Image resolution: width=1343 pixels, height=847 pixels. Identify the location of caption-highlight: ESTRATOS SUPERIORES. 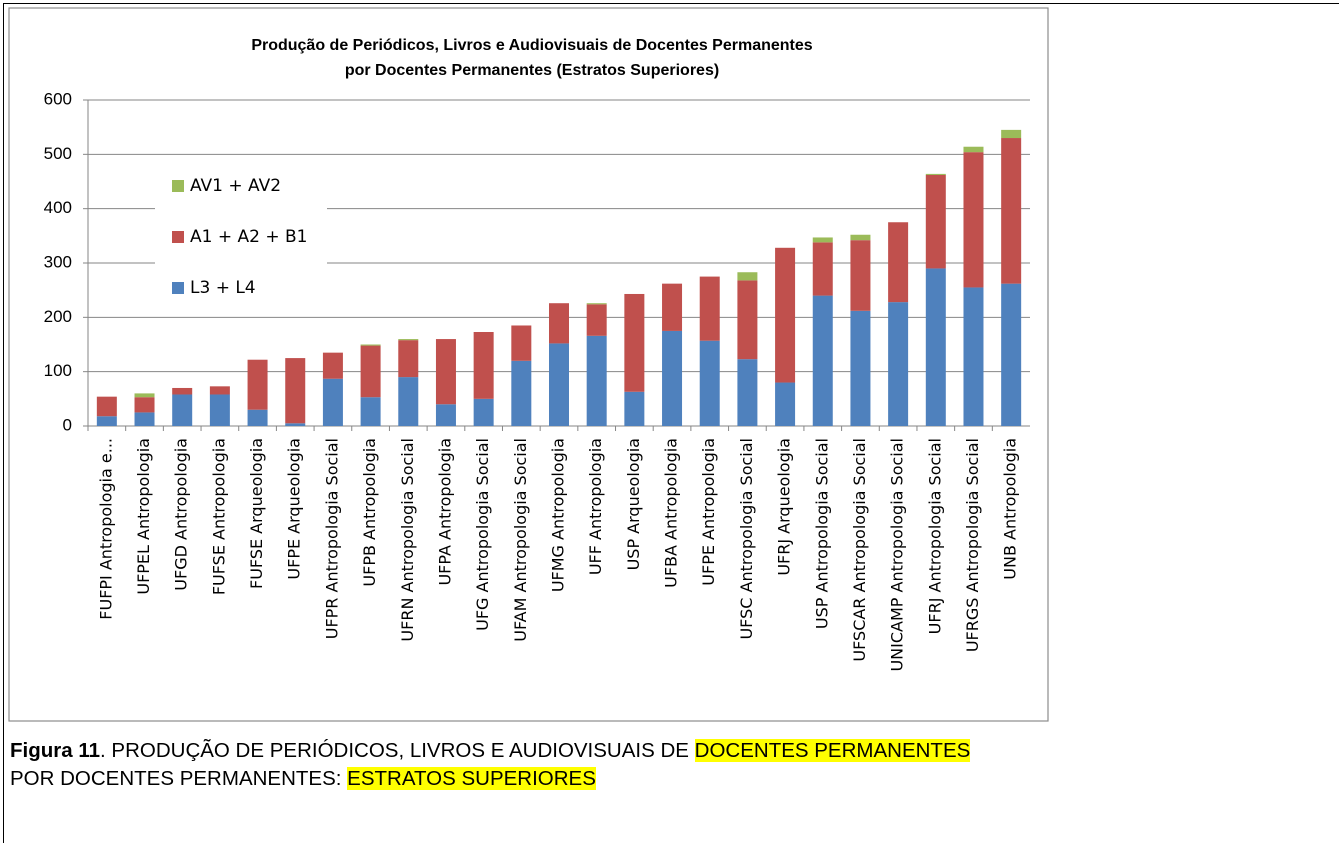
(471, 778).